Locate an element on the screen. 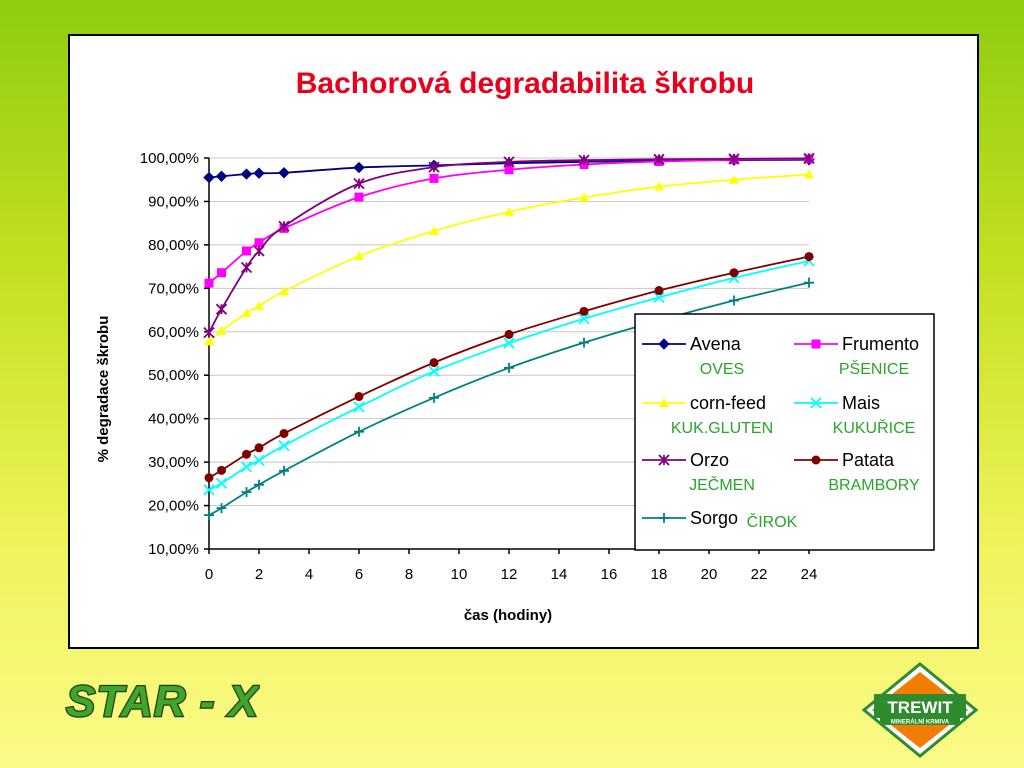 This screenshot has width=1024, height=768. legend-label: corn-feed is located at coordinates (728, 403).